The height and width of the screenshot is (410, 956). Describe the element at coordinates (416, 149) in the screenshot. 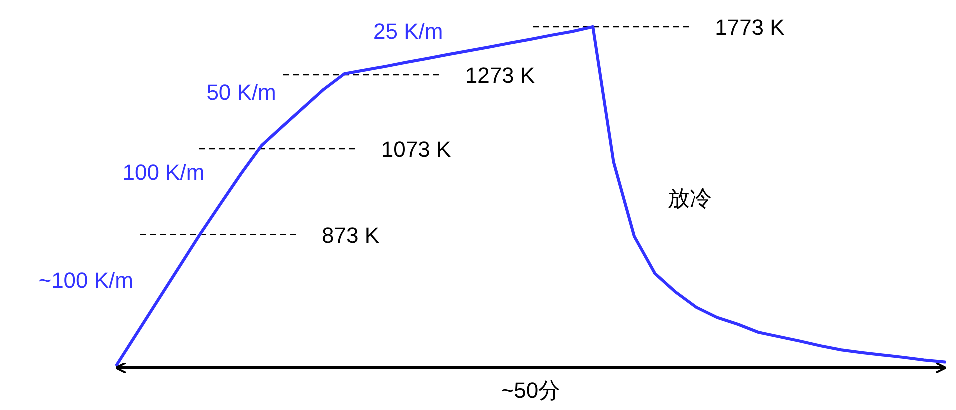

I see `ref-line-label: 1073 K` at that location.